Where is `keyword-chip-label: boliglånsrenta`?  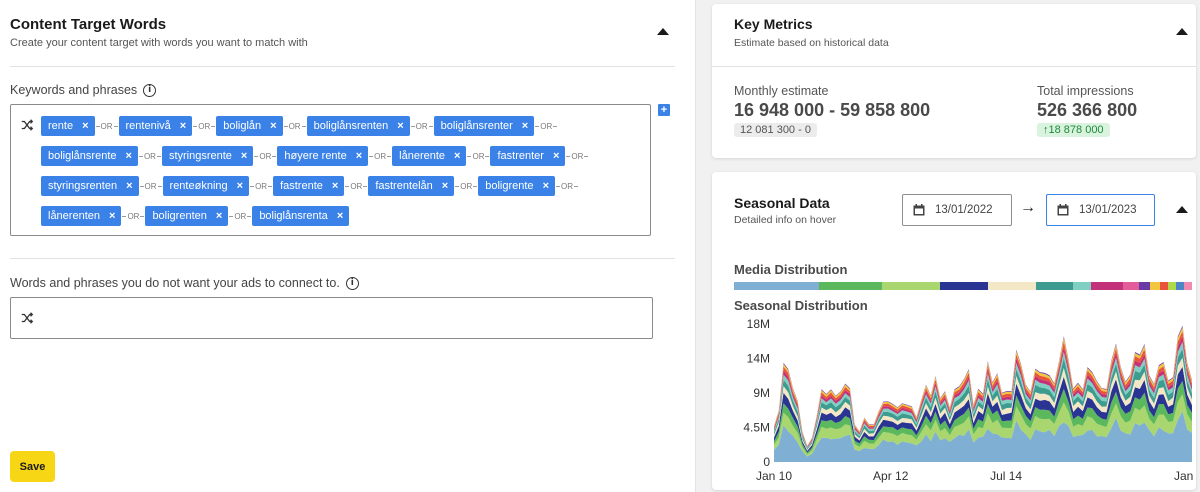
keyword-chip-label: boliglånsrenta is located at coordinates (293, 216).